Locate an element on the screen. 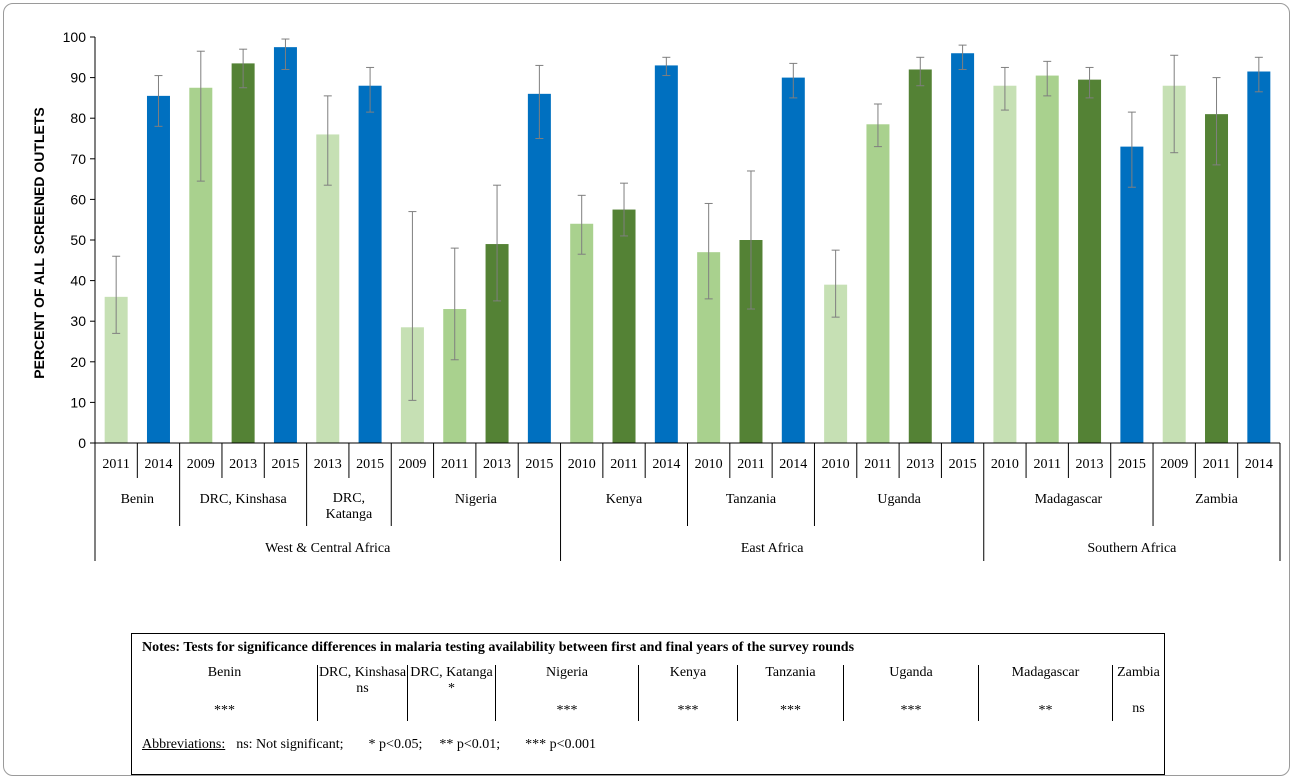  country-label: Uganda is located at coordinates (899, 499).